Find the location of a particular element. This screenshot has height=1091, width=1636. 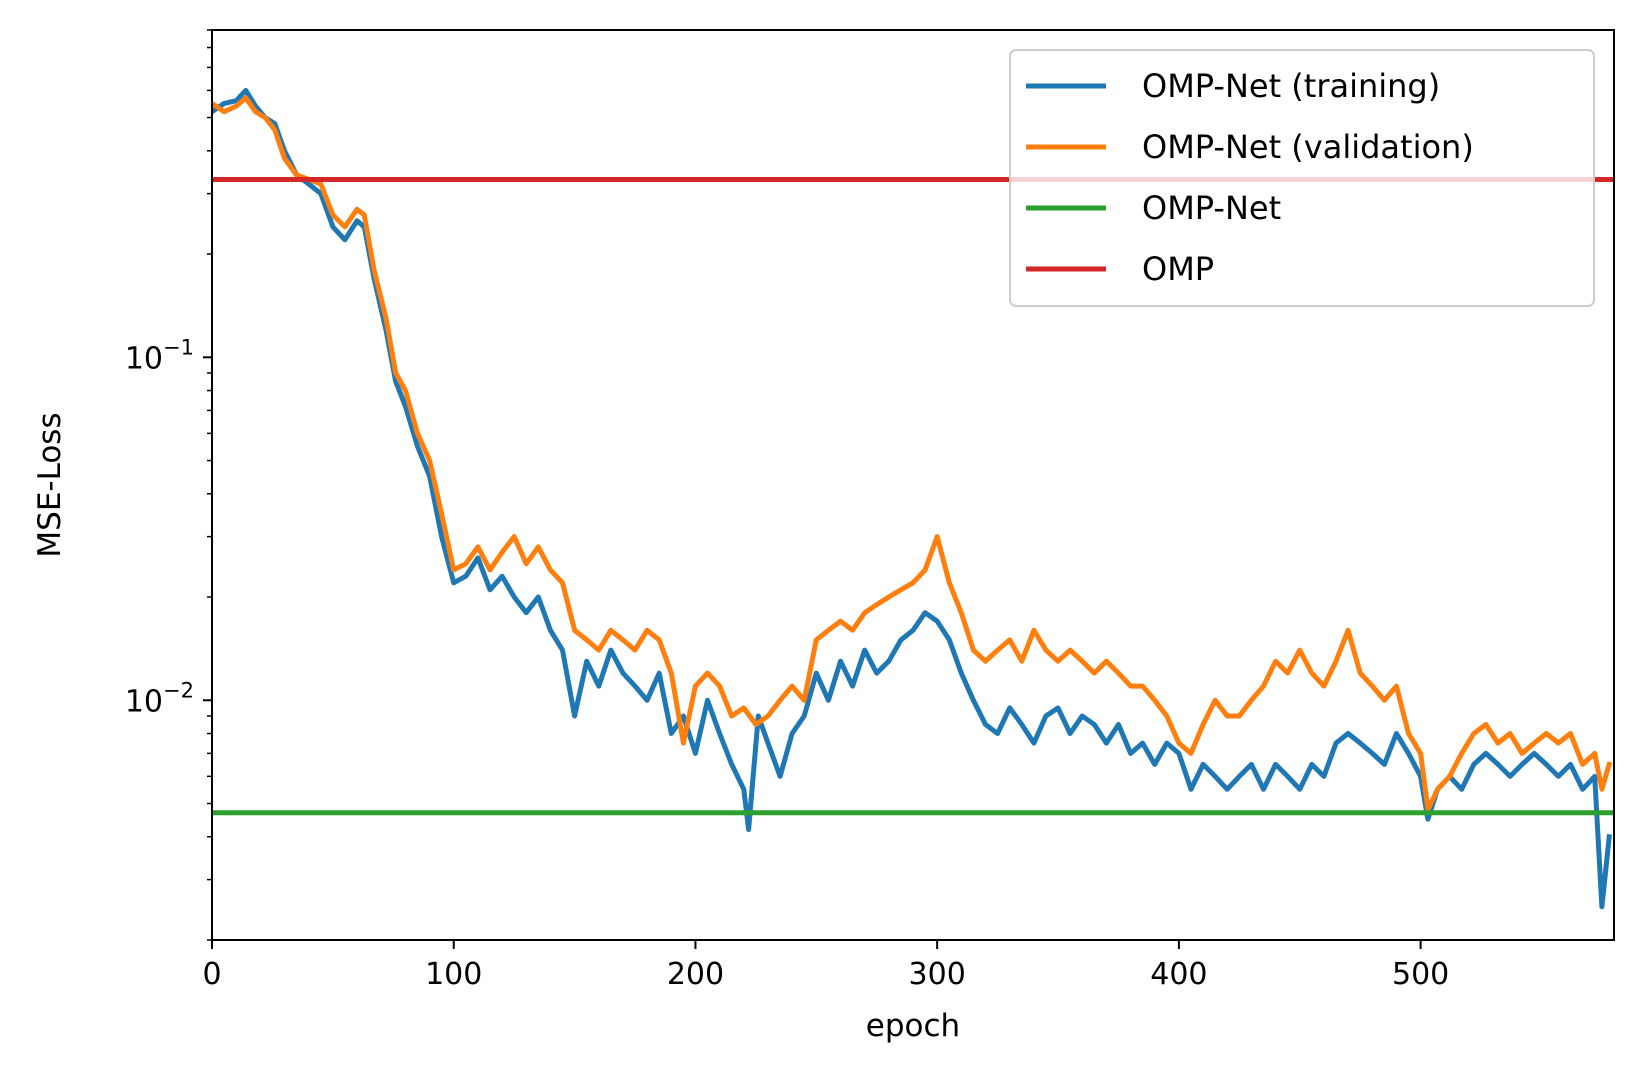

x-tick-label: 100 is located at coordinates (453, 974).